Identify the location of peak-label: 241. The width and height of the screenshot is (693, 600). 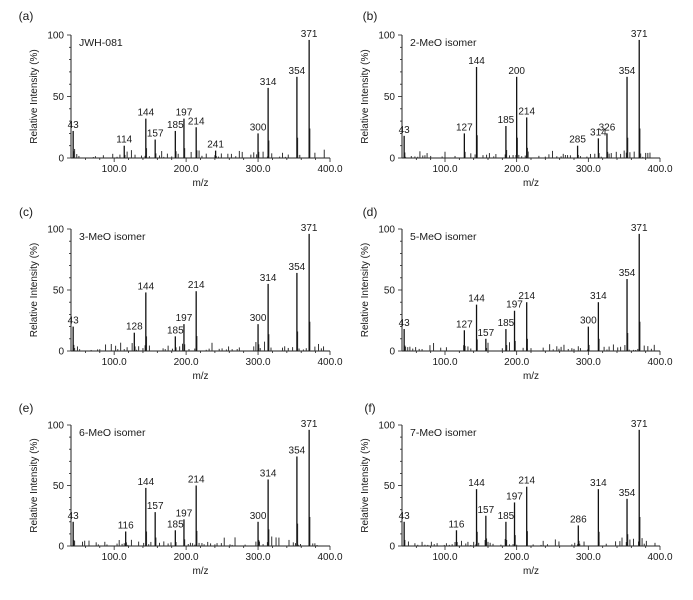
(215, 145).